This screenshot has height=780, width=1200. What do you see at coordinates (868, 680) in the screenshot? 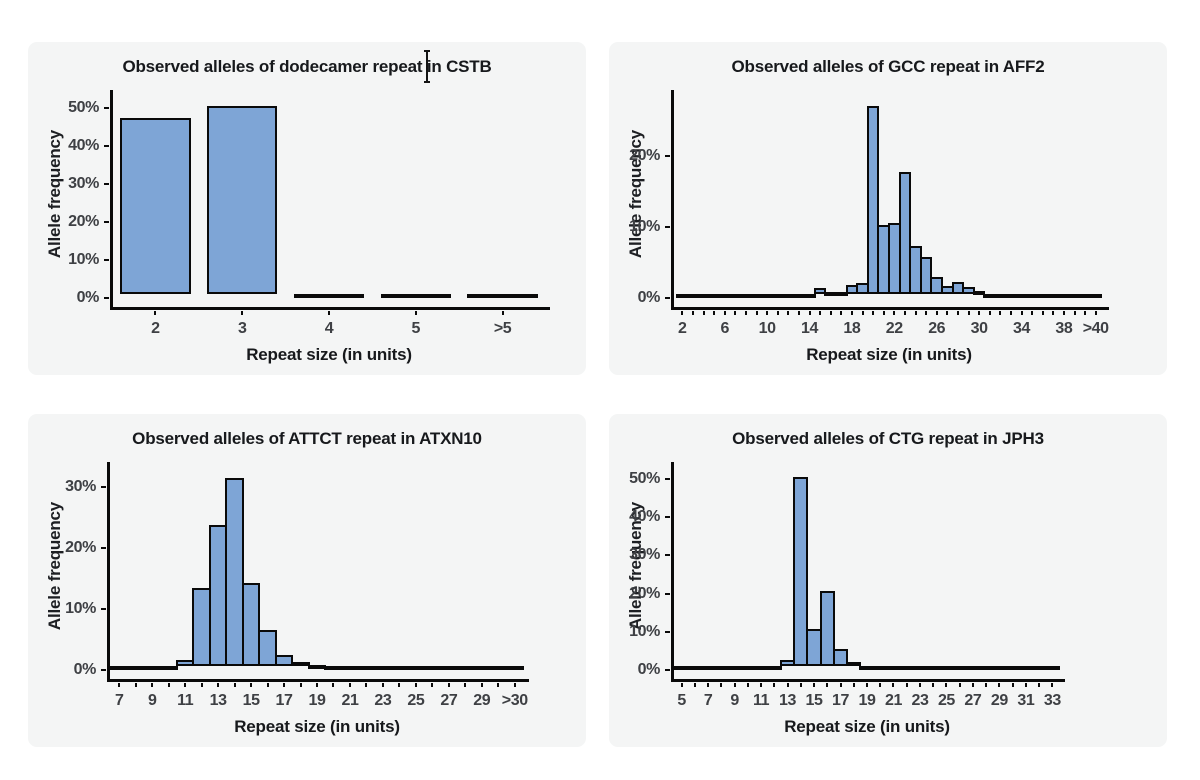
I see `x-axis-line` at bounding box center [868, 680].